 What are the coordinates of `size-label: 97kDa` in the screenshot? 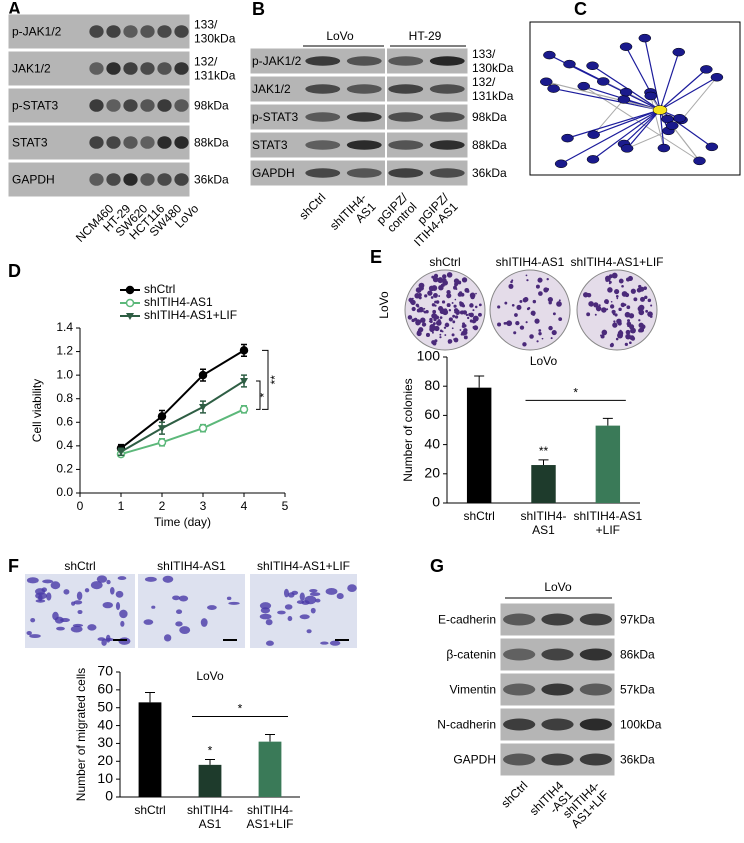 It's located at (637, 620).